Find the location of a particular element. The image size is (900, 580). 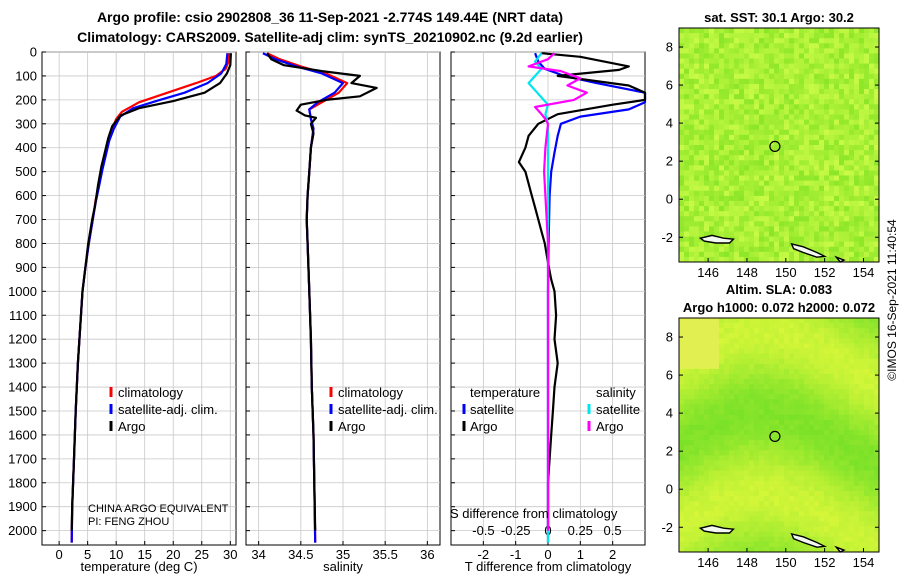

depth-tick-label: 2000 is located at coordinates (22, 530).